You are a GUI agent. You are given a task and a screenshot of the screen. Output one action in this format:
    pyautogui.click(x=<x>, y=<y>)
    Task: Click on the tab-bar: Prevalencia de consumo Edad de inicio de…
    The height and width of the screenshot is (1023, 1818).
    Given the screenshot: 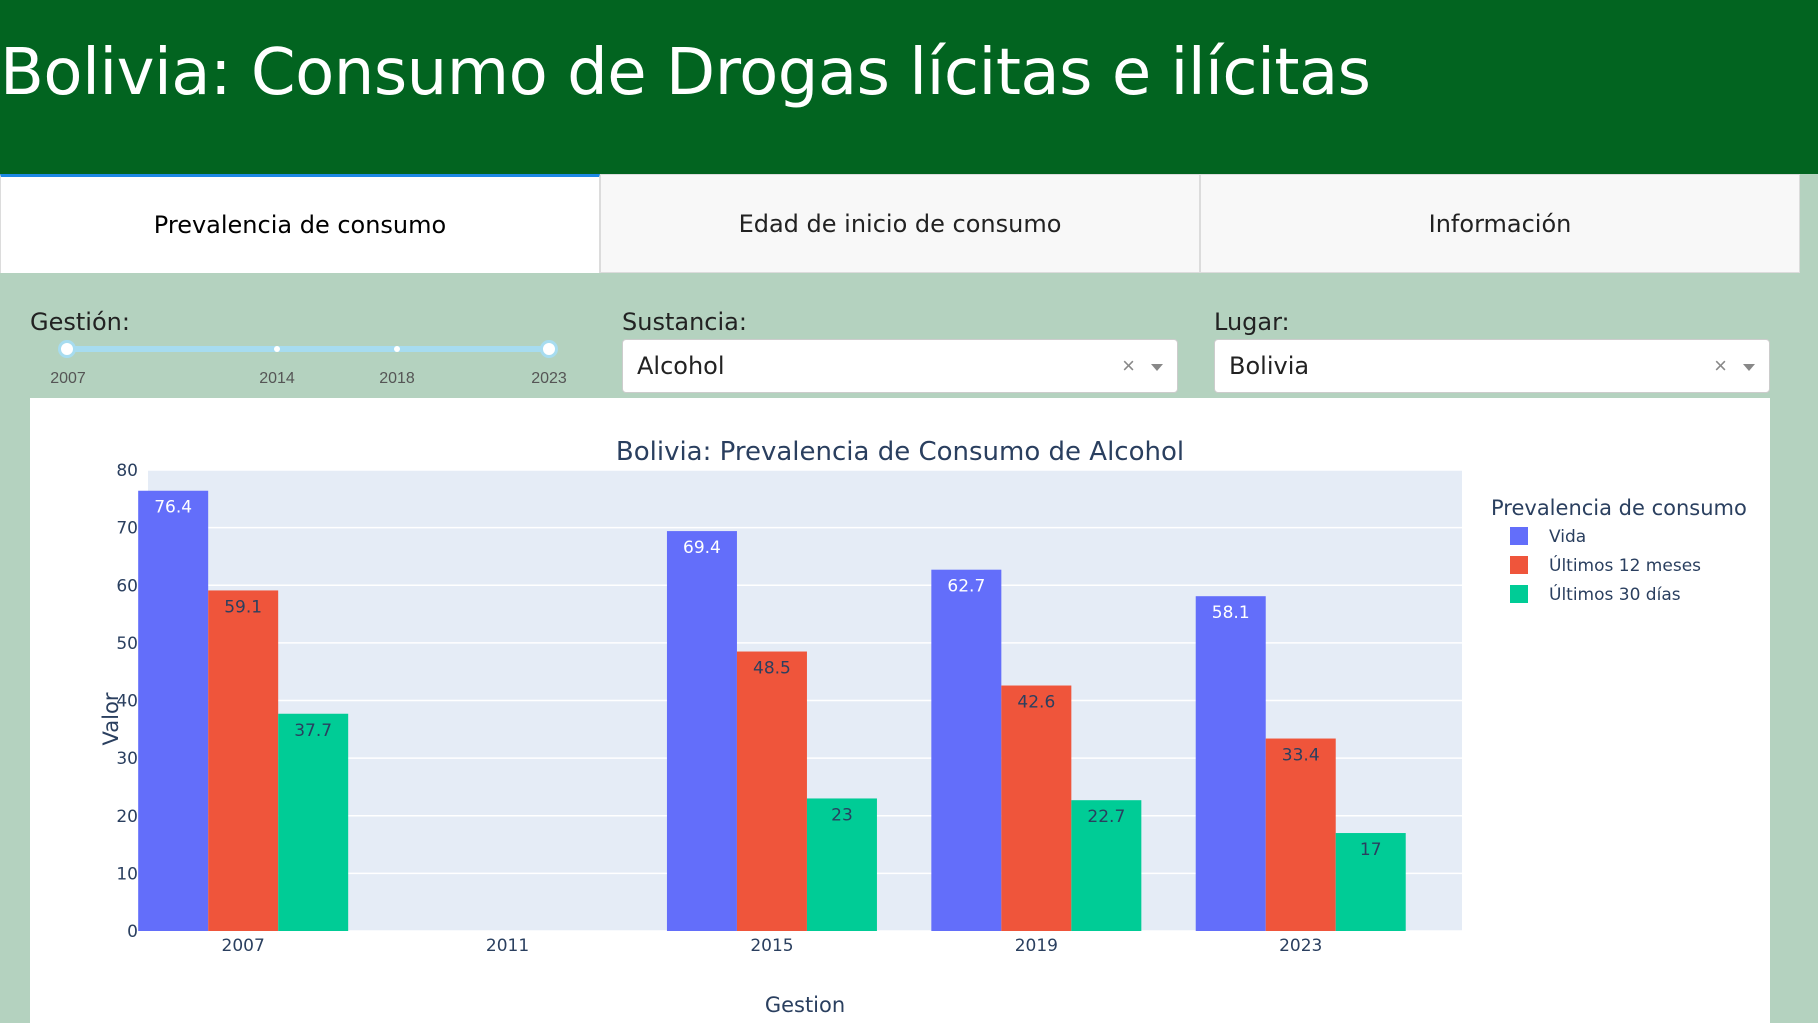 What is the action you would take?
    pyautogui.click(x=900, y=223)
    